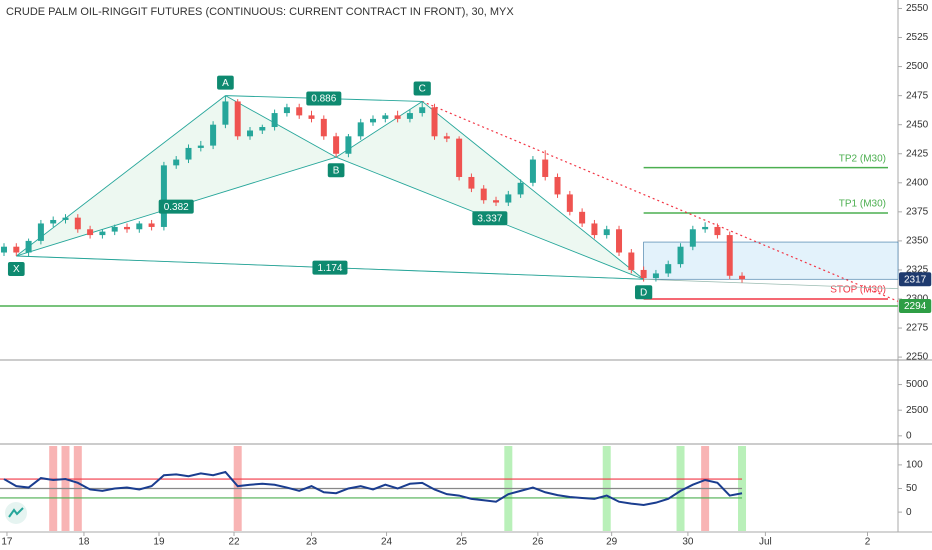 The width and height of the screenshot is (932, 550). I want to click on price-label-text: 2294, so click(915, 306).